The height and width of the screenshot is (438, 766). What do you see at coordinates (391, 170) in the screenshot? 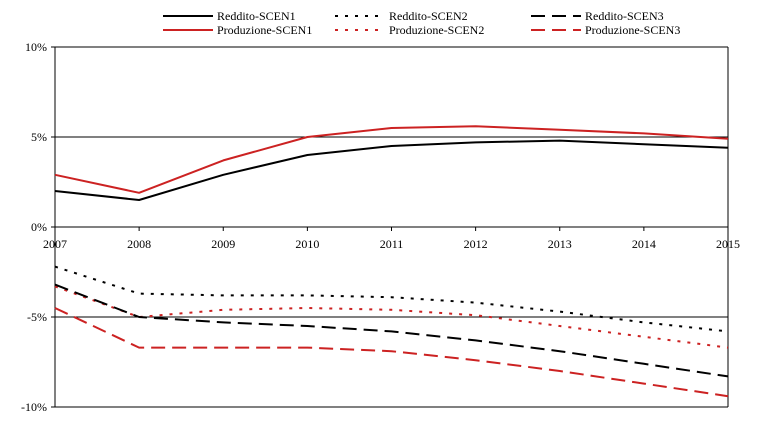
I see `series-line-reddito-scen1` at bounding box center [391, 170].